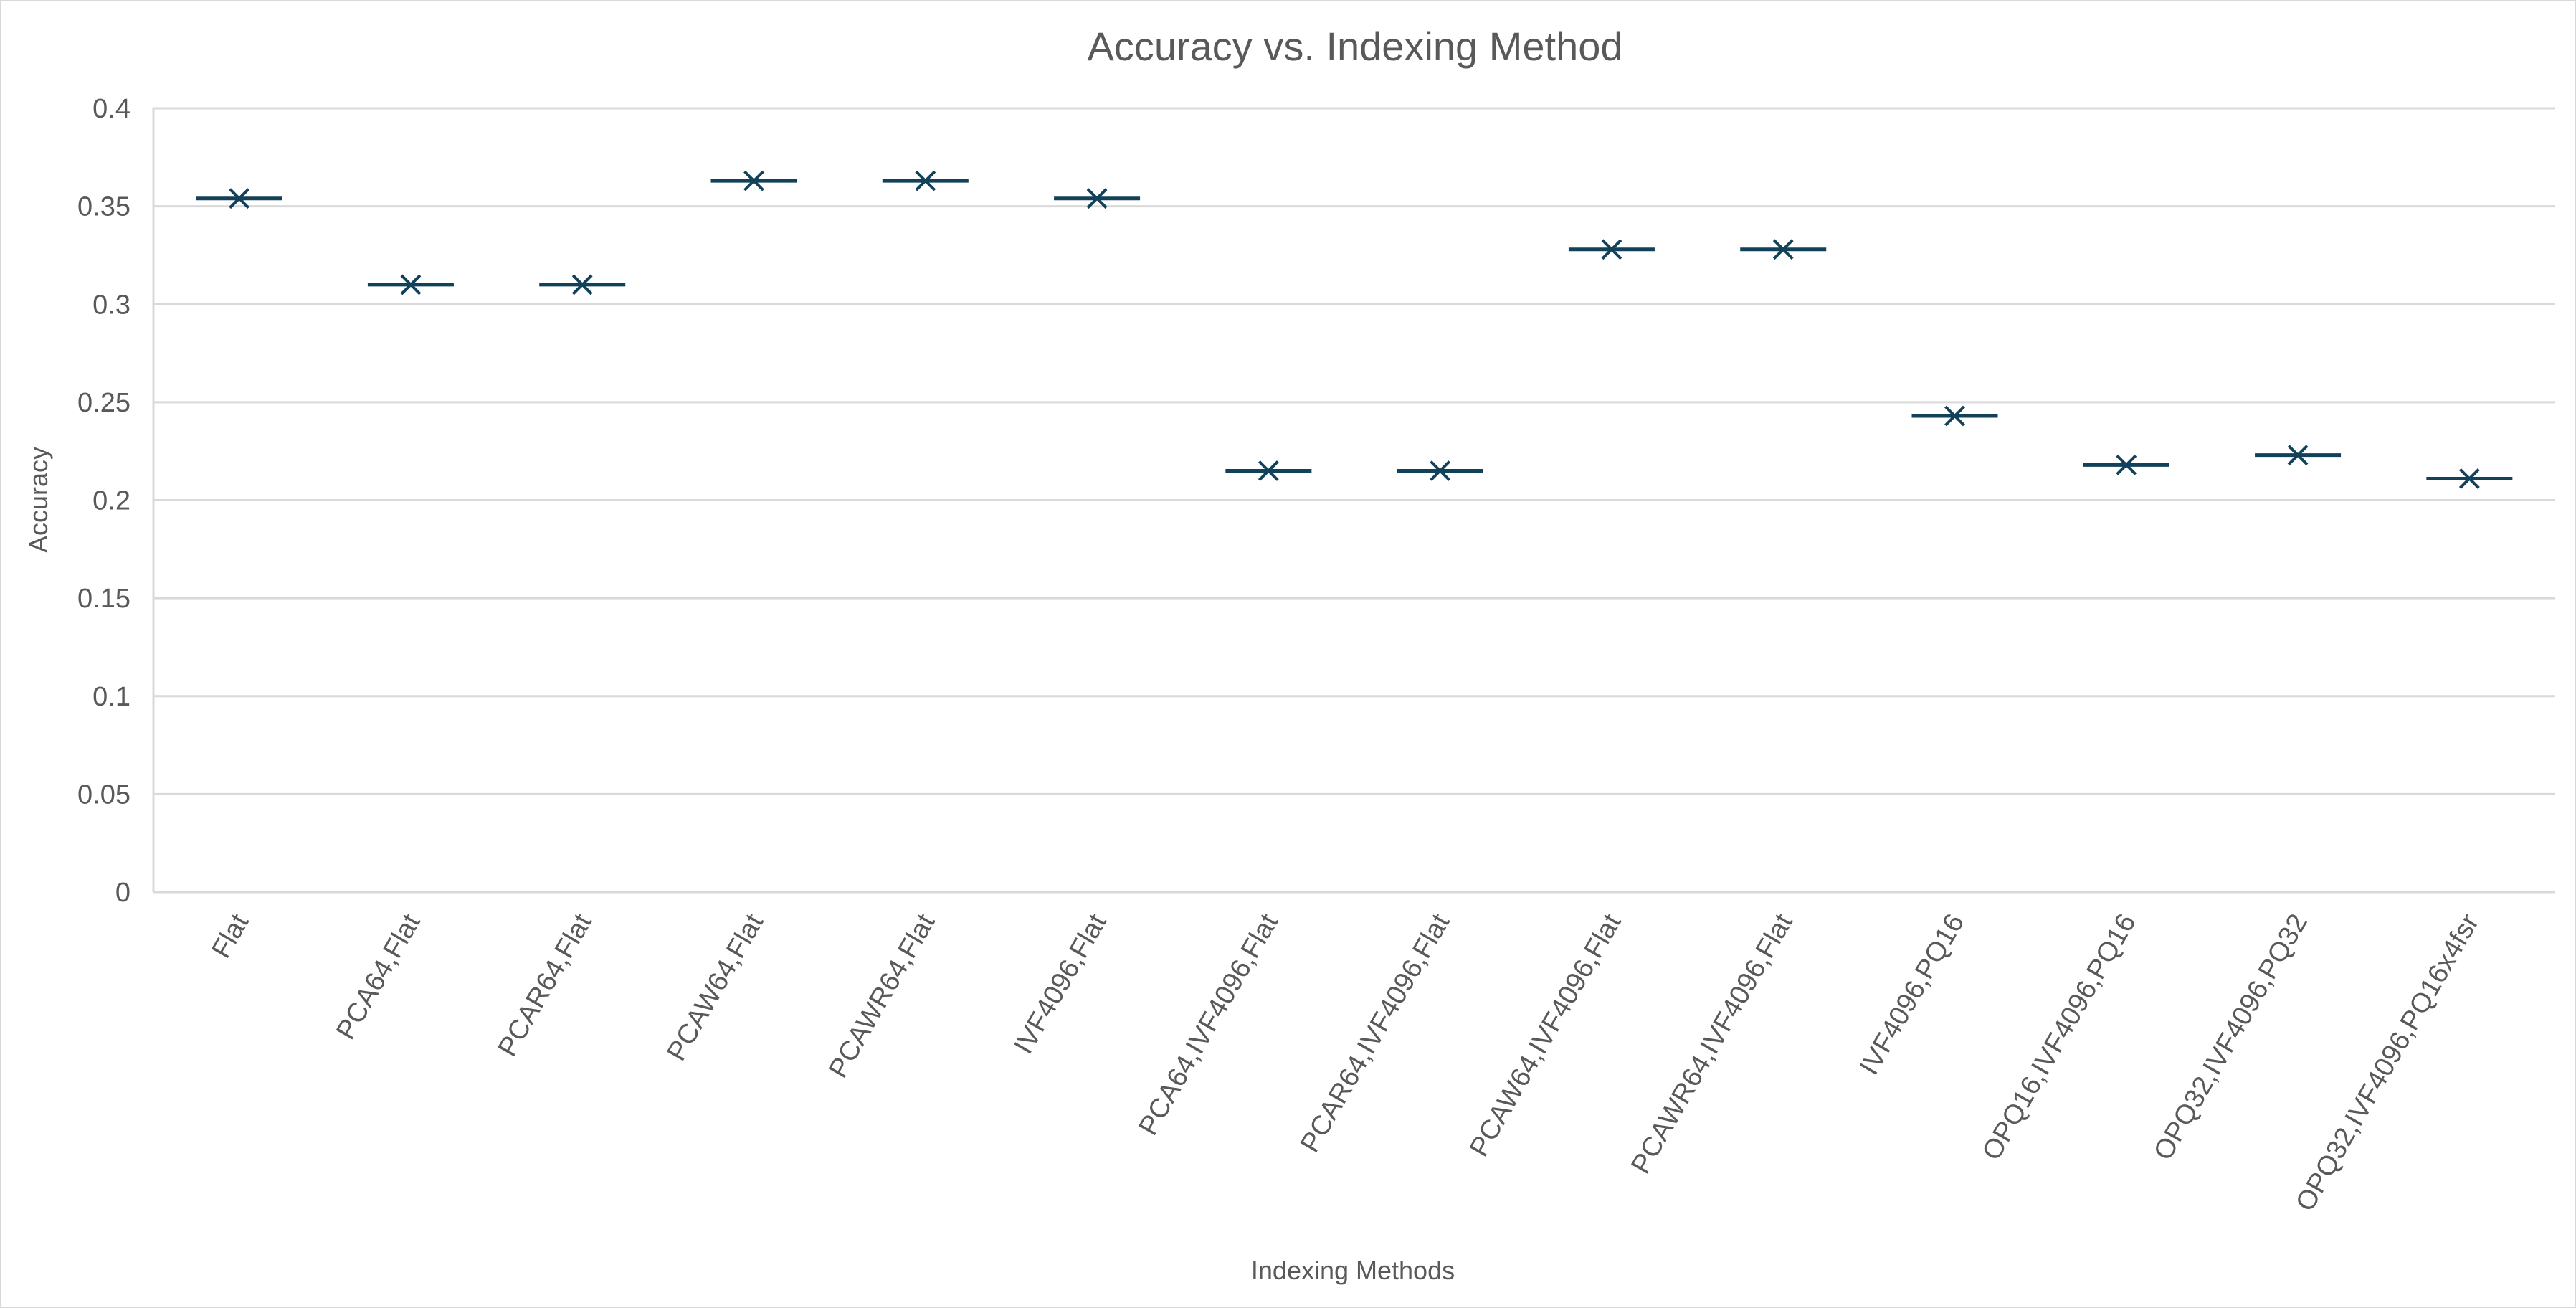 The image size is (2576, 1308). I want to click on y-tick-label: 0.1, so click(111, 697).